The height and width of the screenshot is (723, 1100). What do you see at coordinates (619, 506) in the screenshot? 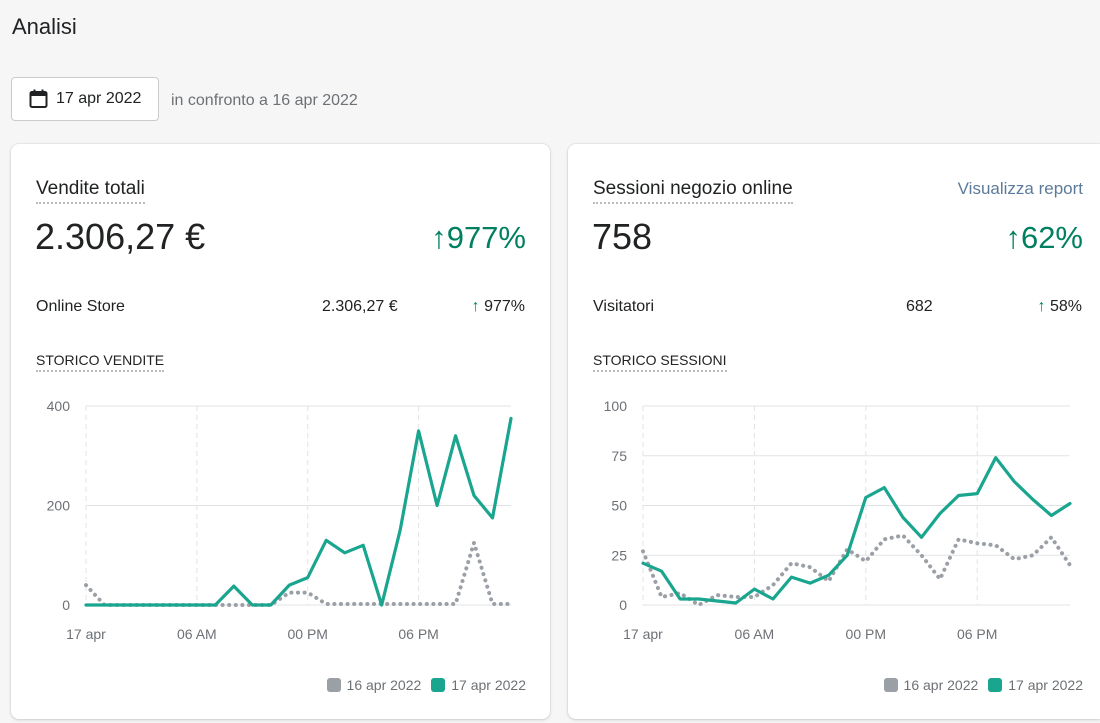
I see `y-tick-label: 50` at bounding box center [619, 506].